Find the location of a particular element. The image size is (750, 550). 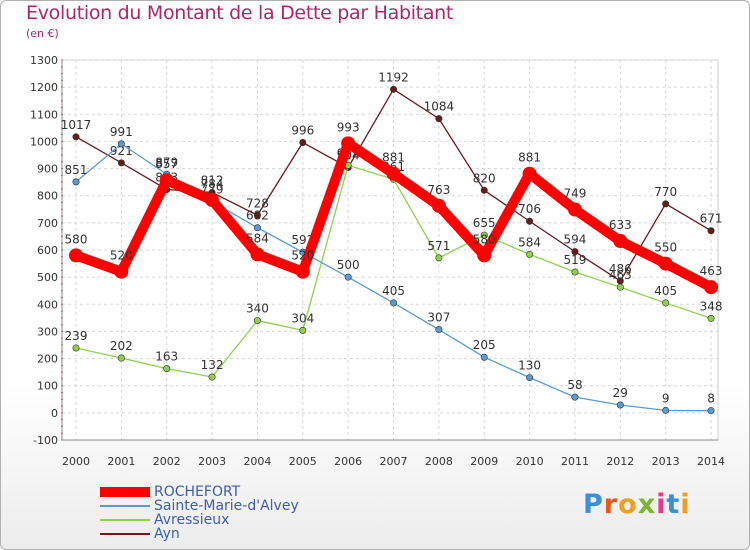

data-label: 763 is located at coordinates (438, 190).